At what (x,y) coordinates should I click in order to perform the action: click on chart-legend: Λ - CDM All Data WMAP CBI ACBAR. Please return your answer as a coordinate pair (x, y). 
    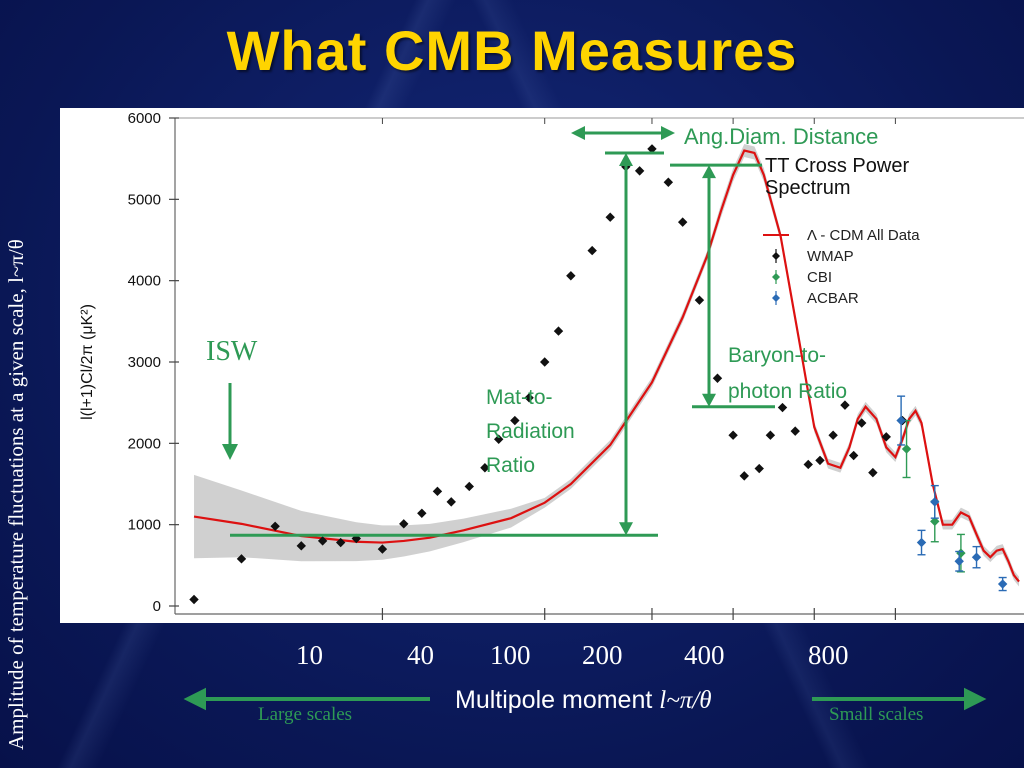
    Looking at the image, I should click on (841, 267).